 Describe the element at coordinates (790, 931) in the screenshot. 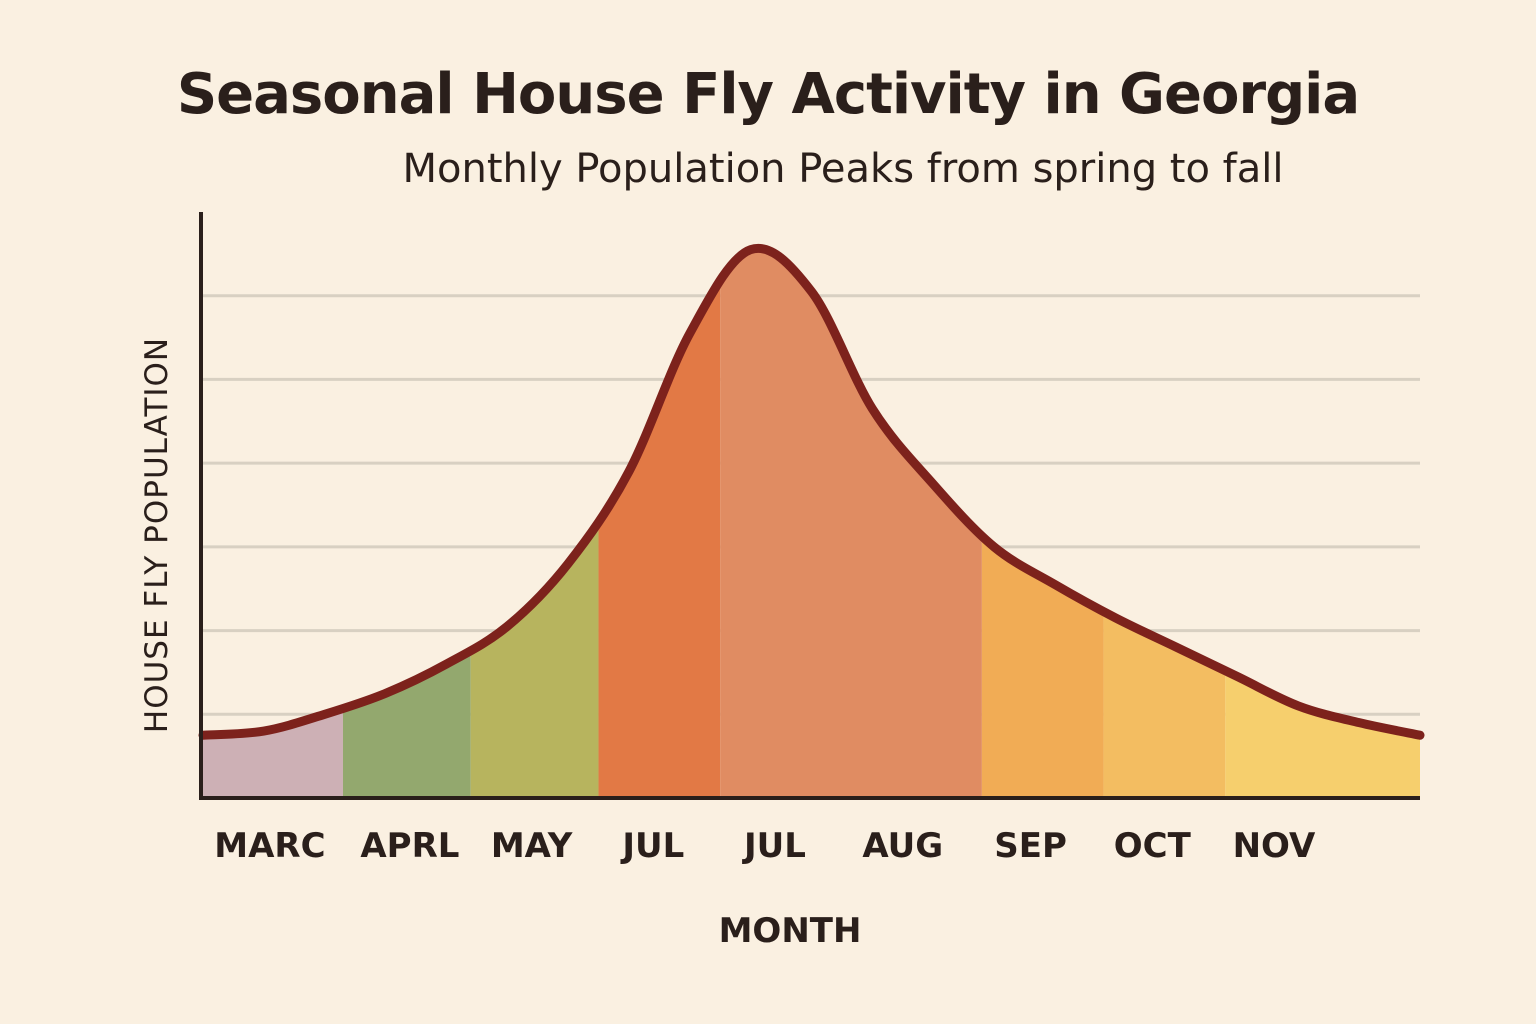

I see `x-axis-title: MONTH` at that location.